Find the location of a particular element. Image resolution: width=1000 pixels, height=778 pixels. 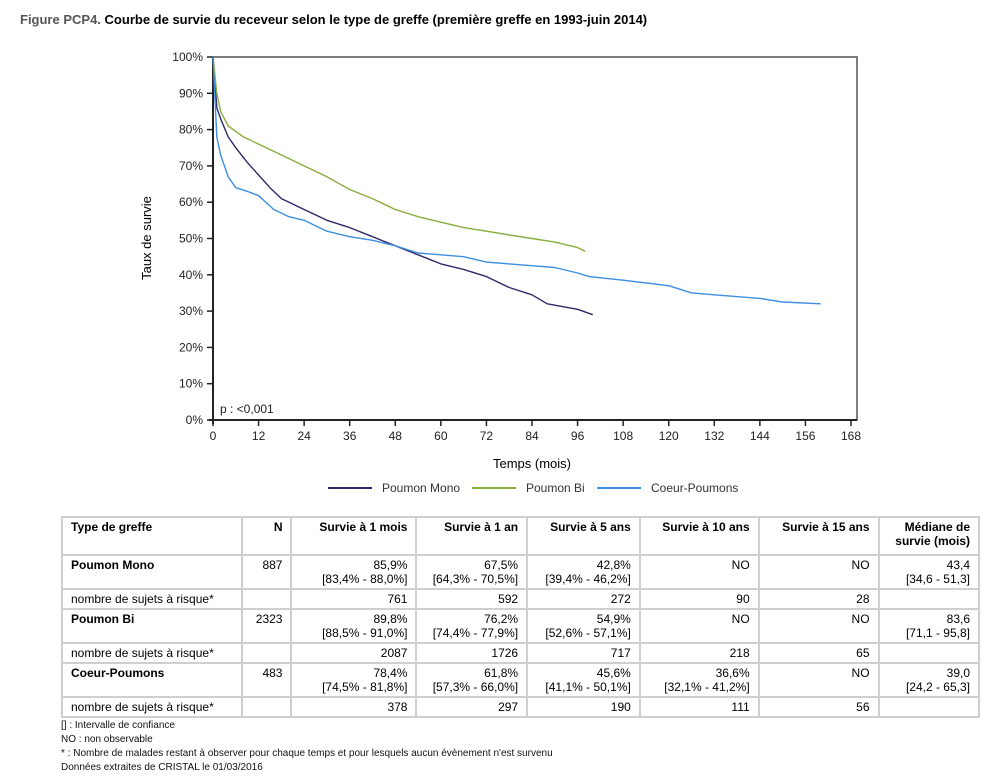

survival-cell: 83,6 [71,1 - 95,8] is located at coordinates (929, 626).